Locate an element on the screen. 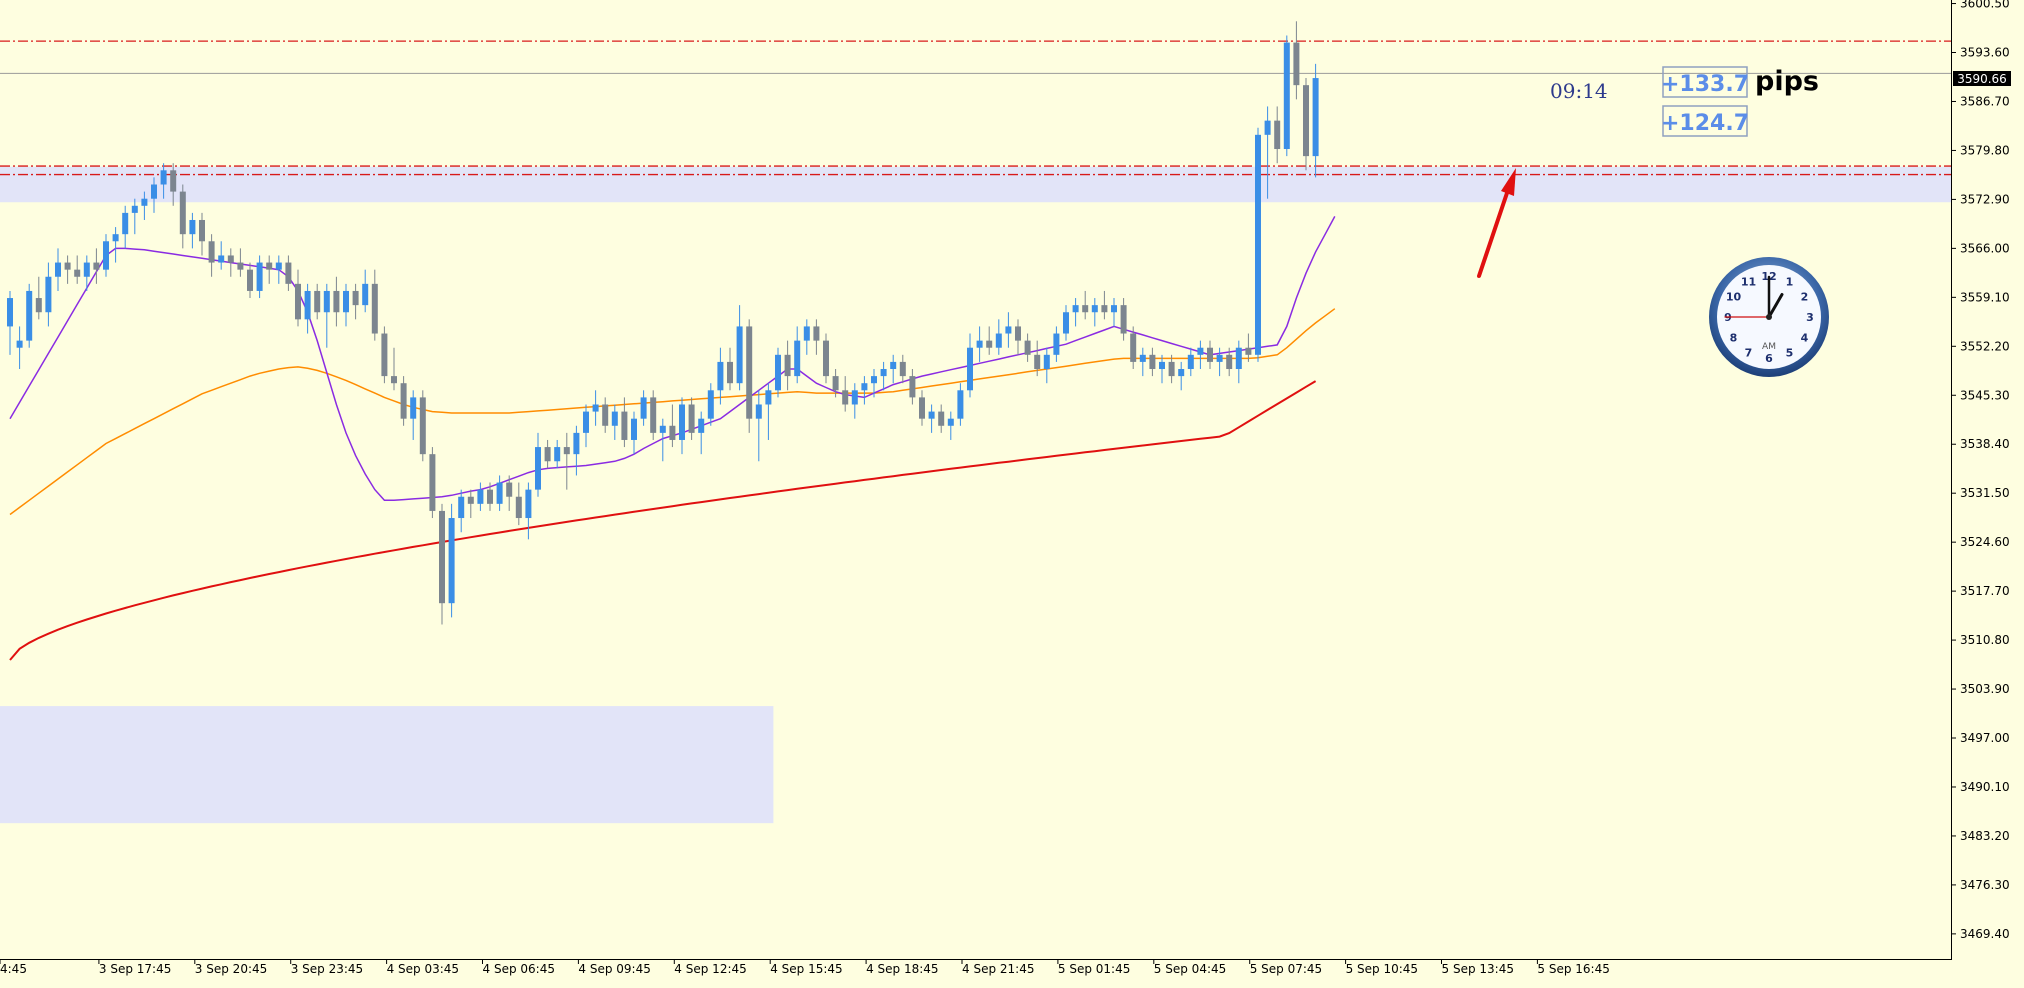 This screenshot has width=2024, height=988. pips-value-1: +133.7 is located at coordinates (1705, 84).